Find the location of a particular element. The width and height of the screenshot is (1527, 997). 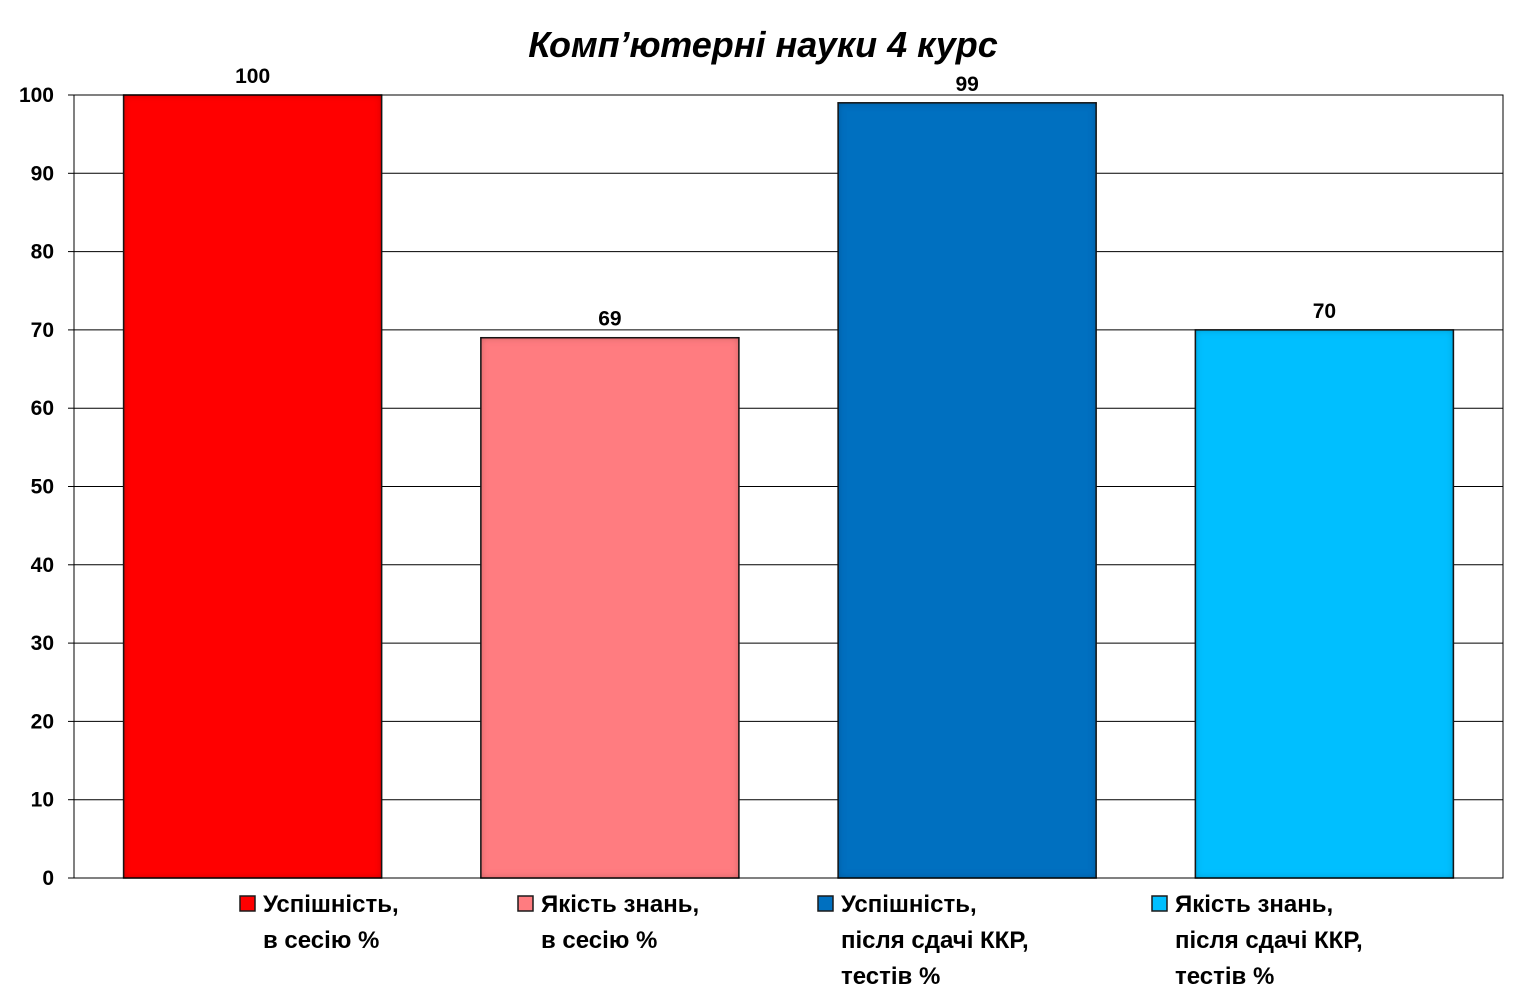

legend-item: Успішність, після сдачі ККР, тестів % is located at coordinates (923, 940).